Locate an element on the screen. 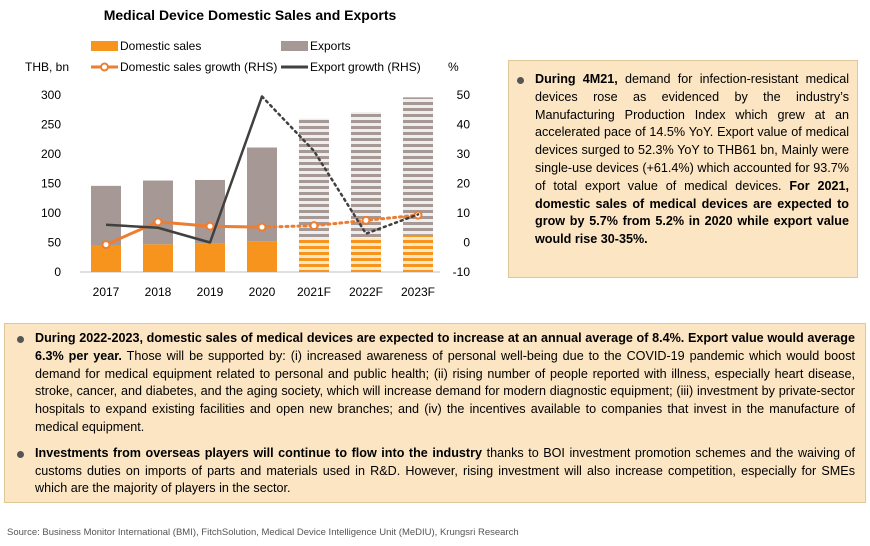 Image resolution: width=870 pixels, height=546 pixels. legend-label-exports: Exports is located at coordinates (330, 46).